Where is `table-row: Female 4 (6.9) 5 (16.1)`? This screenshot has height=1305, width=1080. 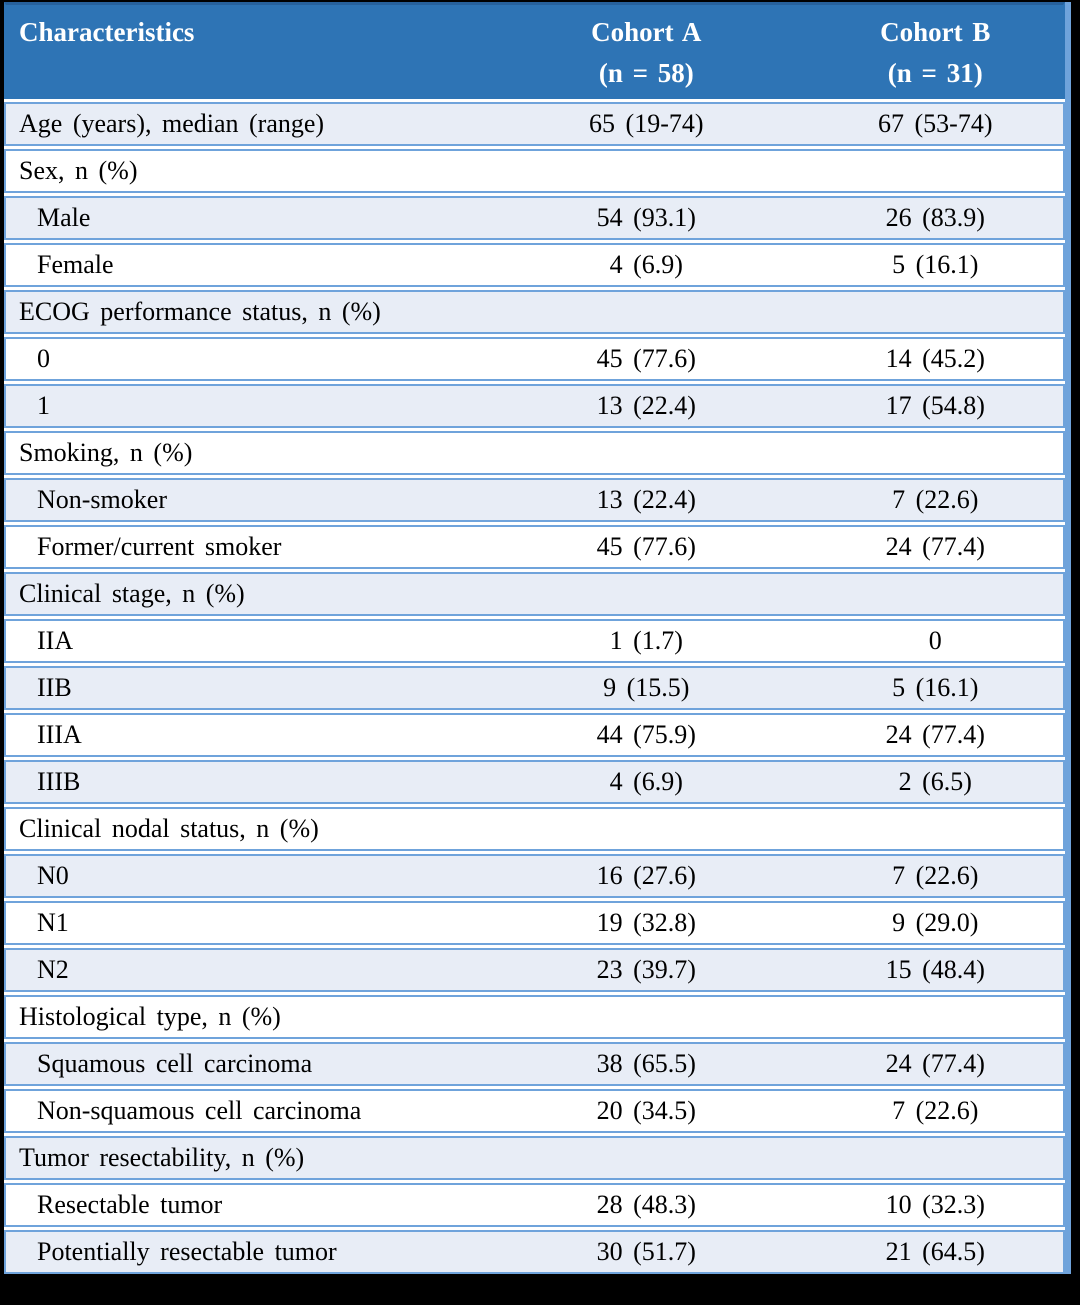 table-row: Female 4 (6.9) 5 (16.1) is located at coordinates (534, 265).